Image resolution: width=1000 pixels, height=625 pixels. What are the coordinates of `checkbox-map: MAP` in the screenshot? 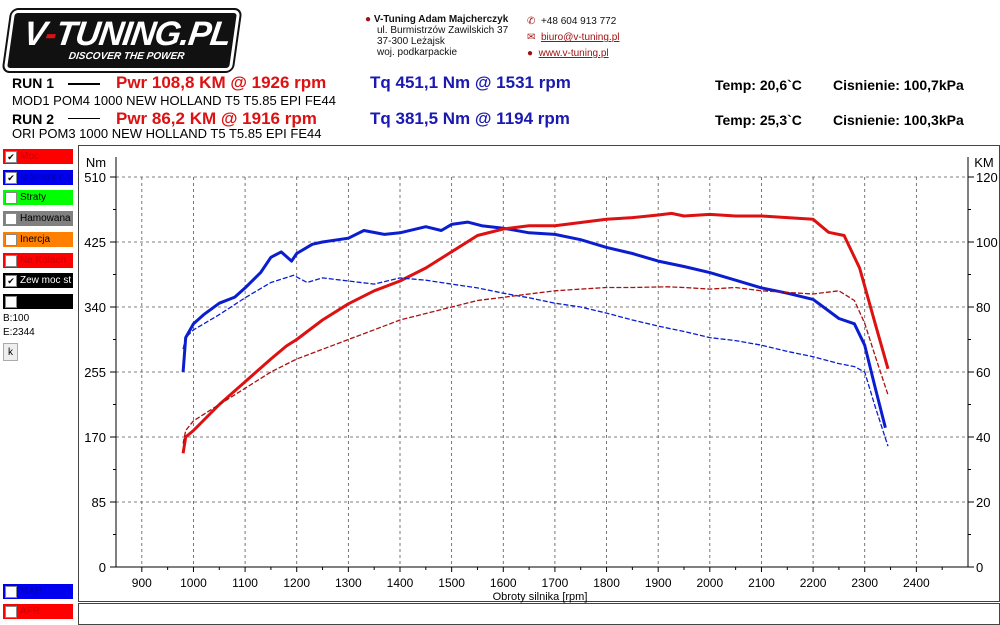 It's located at (38, 591).